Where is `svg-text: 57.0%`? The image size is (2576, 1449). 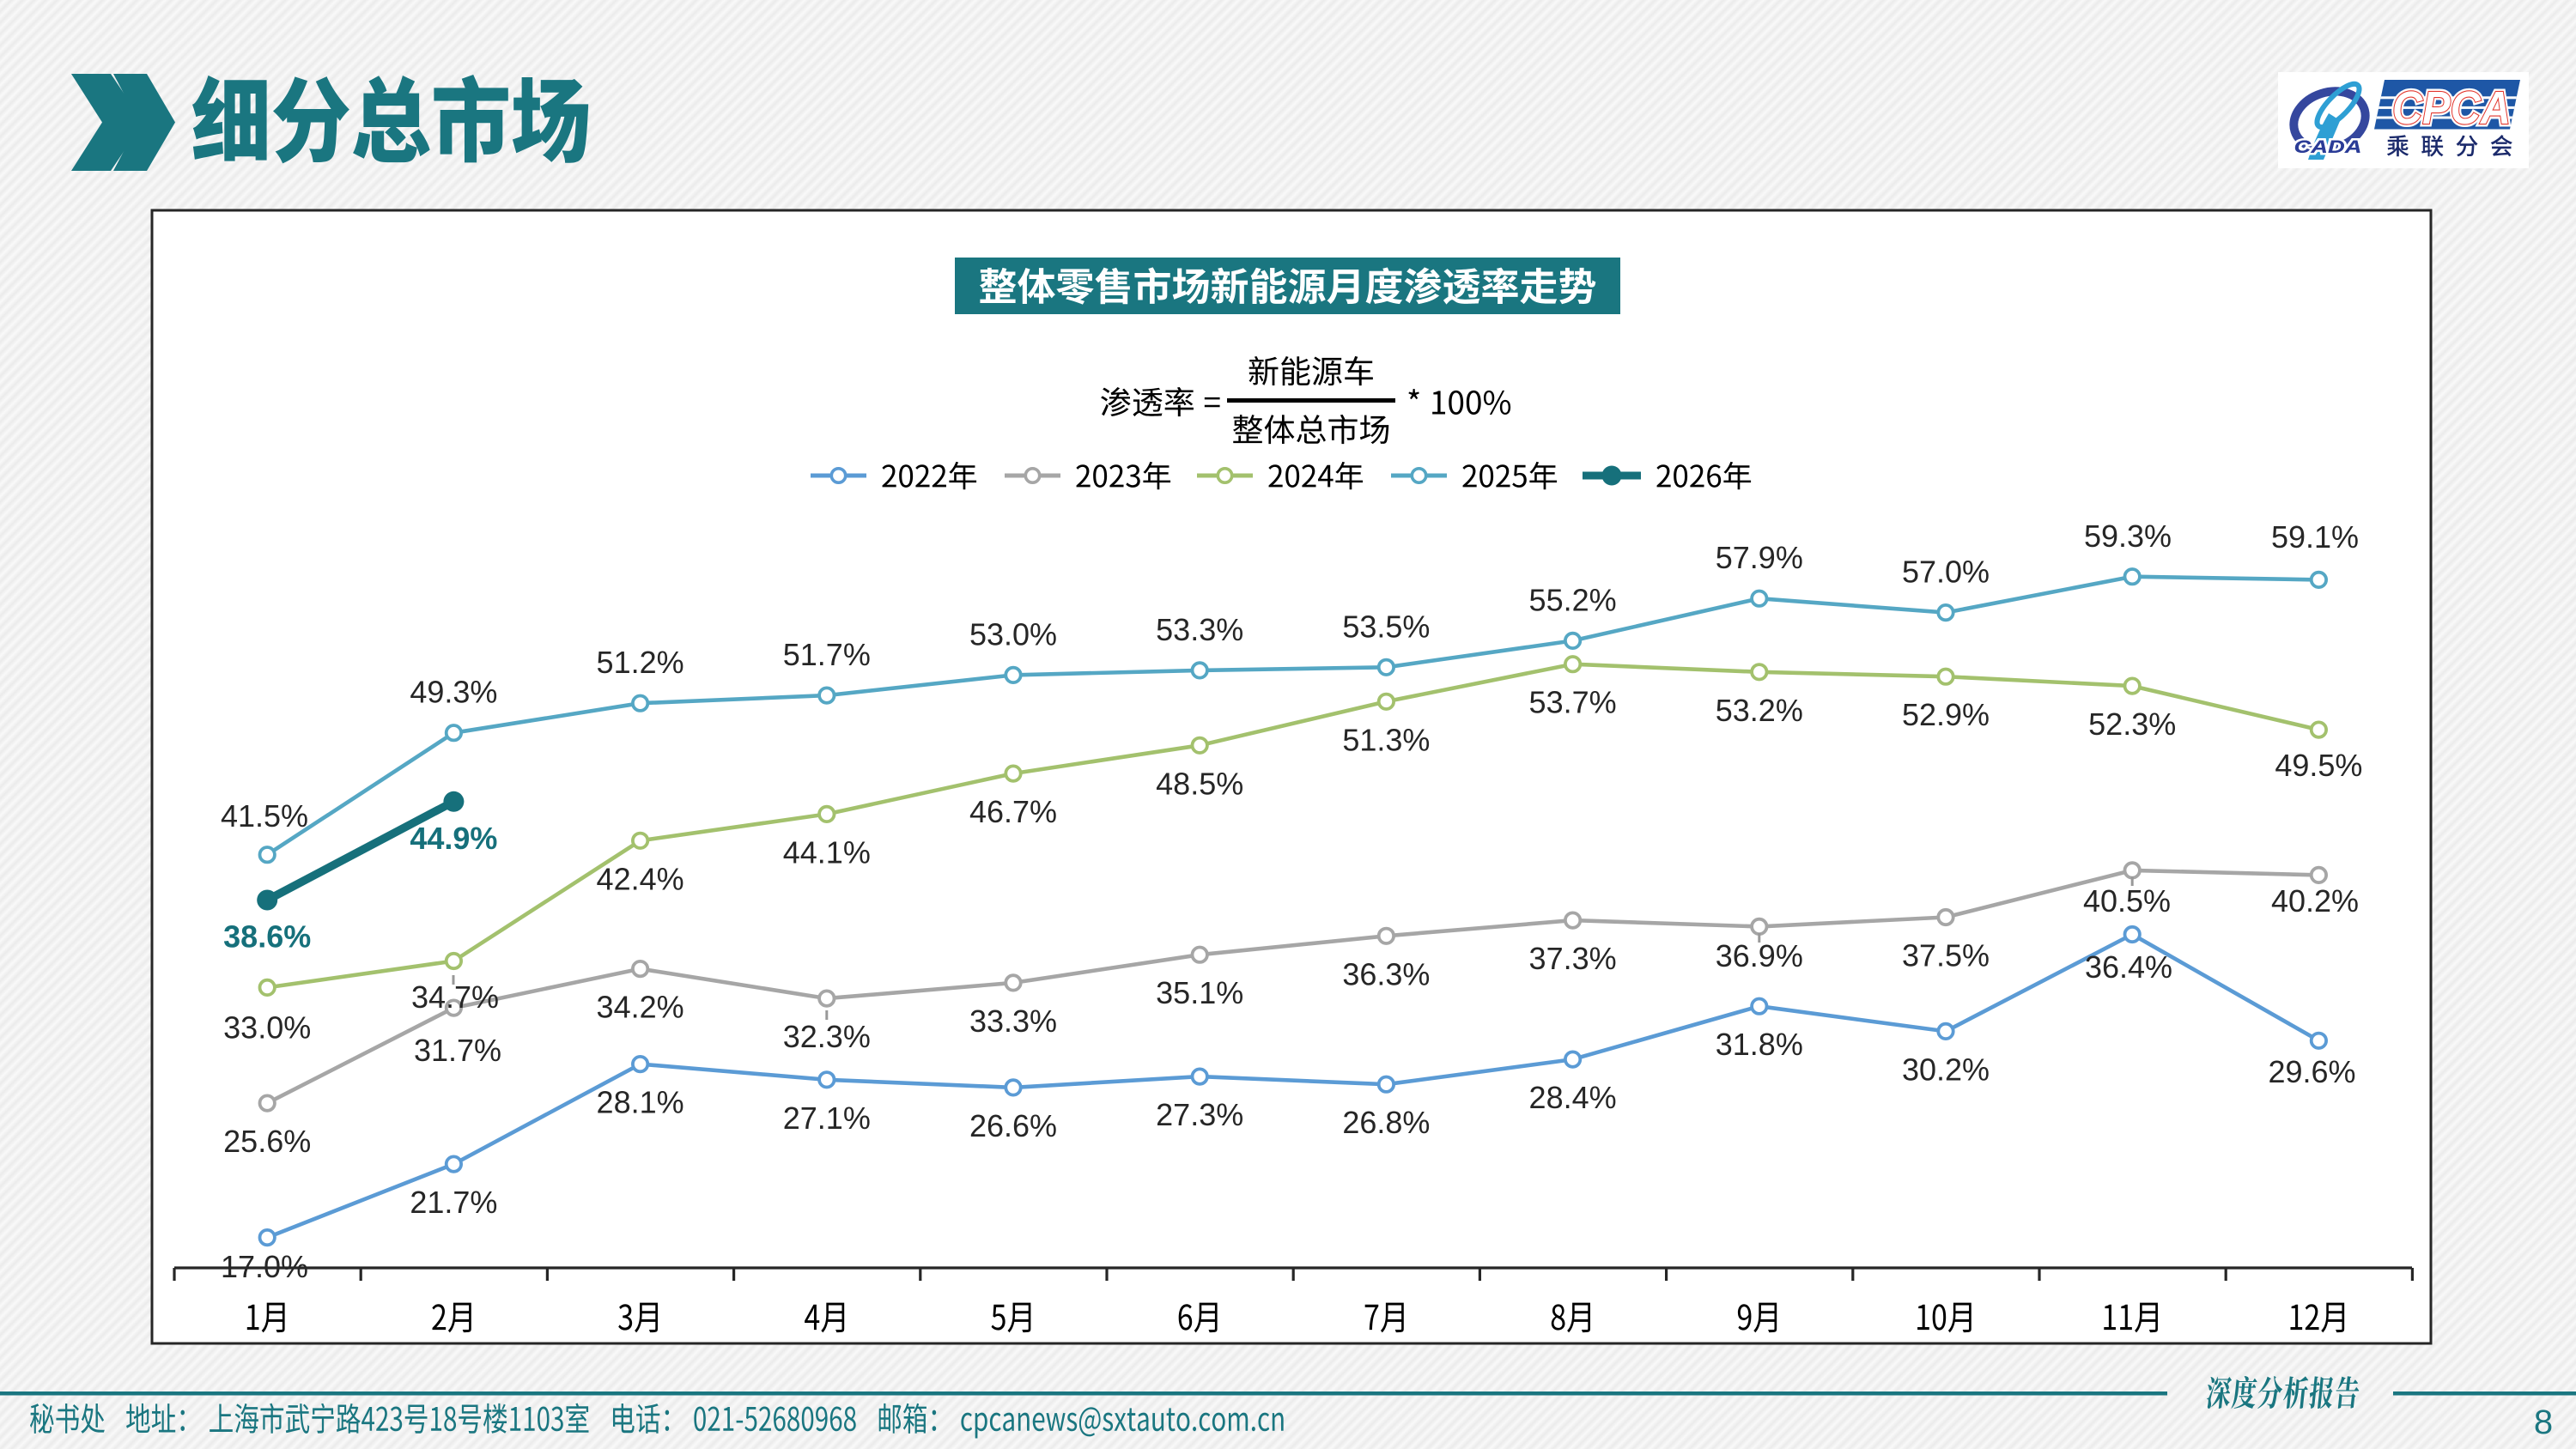
svg-text: 57.0% is located at coordinates (1946, 572).